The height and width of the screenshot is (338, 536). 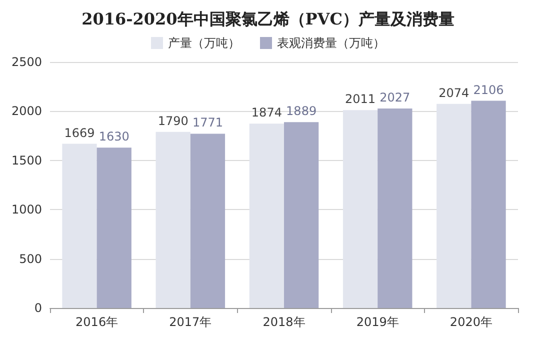 I want to click on x-tick-label: 2018年, so click(x=284, y=322).